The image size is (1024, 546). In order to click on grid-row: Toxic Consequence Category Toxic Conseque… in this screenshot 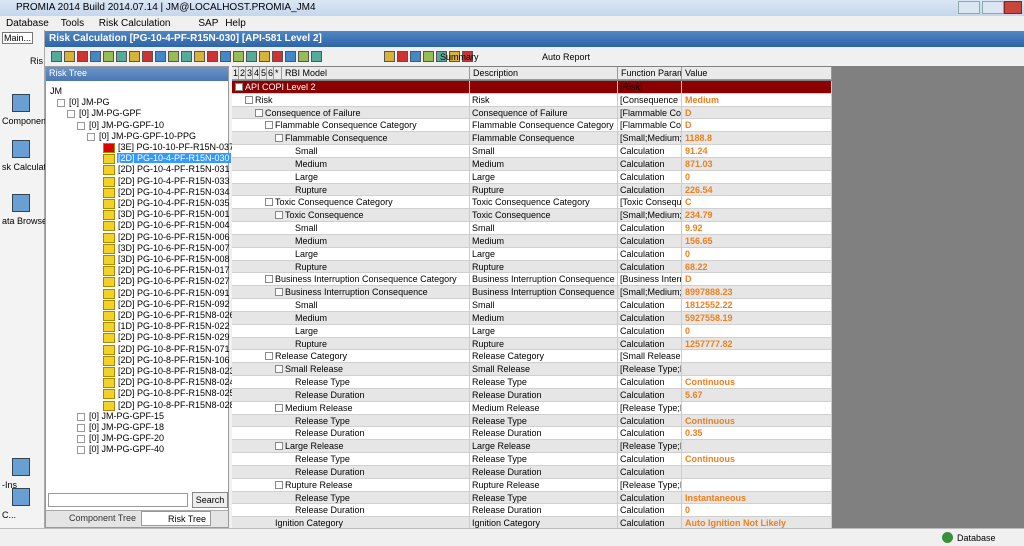, I will do `click(532, 203)`.